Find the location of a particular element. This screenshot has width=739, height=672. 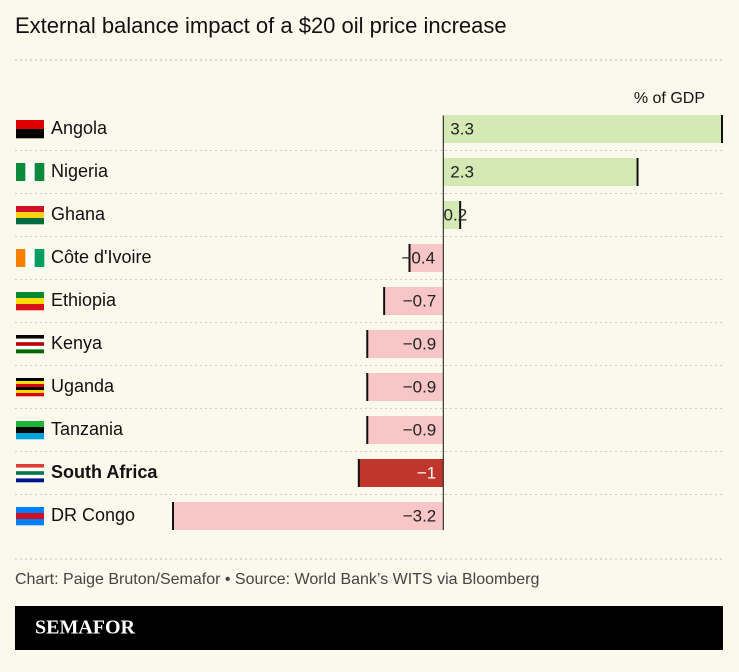

value-label: −0.7 is located at coordinates (420, 300).